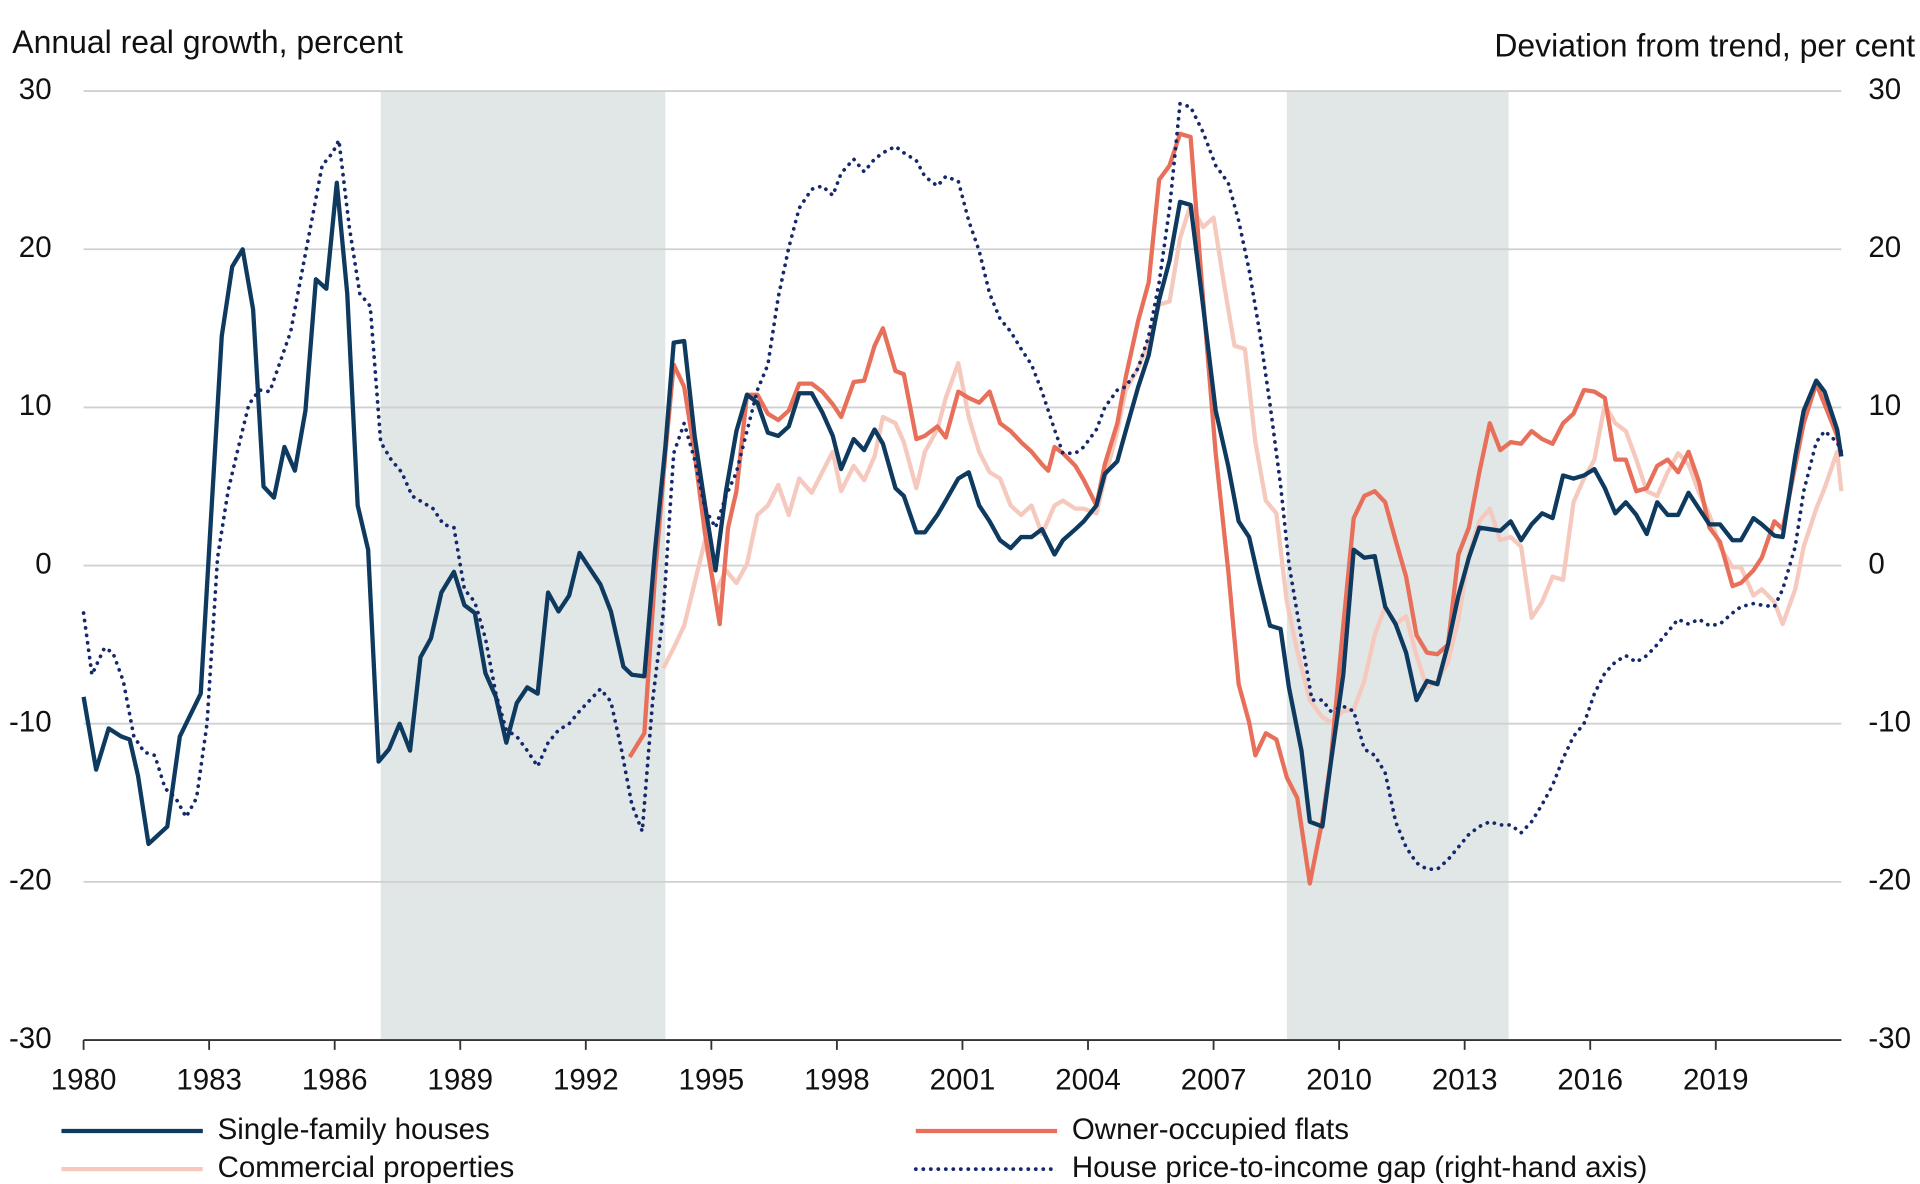 The image size is (1920, 1184). Describe the element at coordinates (1339, 1080) in the screenshot. I see `x-tick-label: 2010` at that location.